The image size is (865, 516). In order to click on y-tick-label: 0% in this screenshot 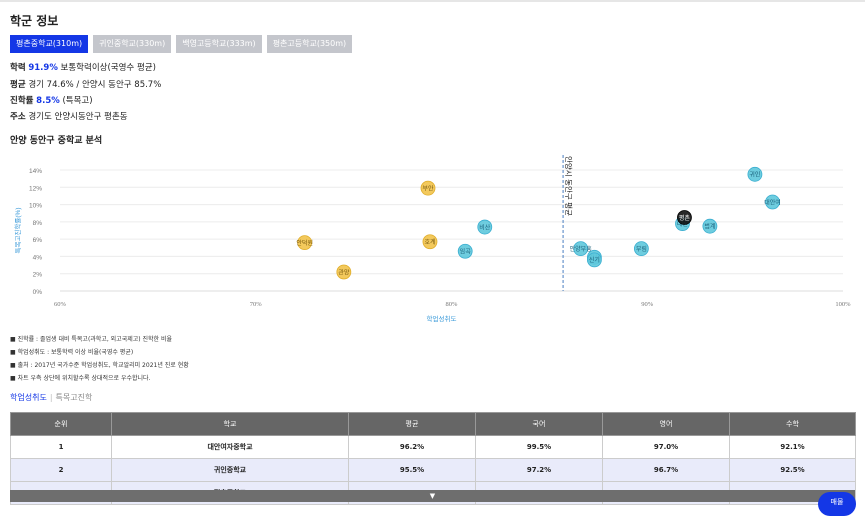, I will do `click(38, 292)`.